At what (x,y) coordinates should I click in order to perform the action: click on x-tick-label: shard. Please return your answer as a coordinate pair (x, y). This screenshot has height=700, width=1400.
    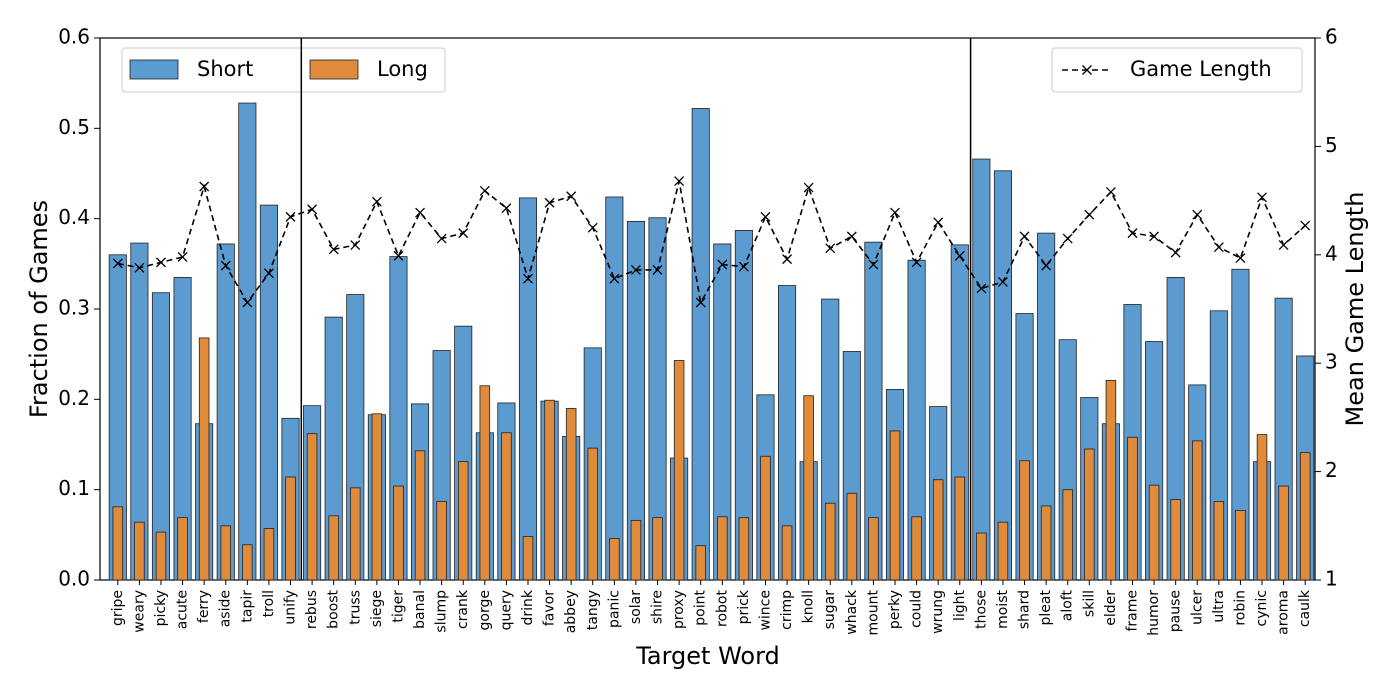
    Looking at the image, I should click on (1025, 609).